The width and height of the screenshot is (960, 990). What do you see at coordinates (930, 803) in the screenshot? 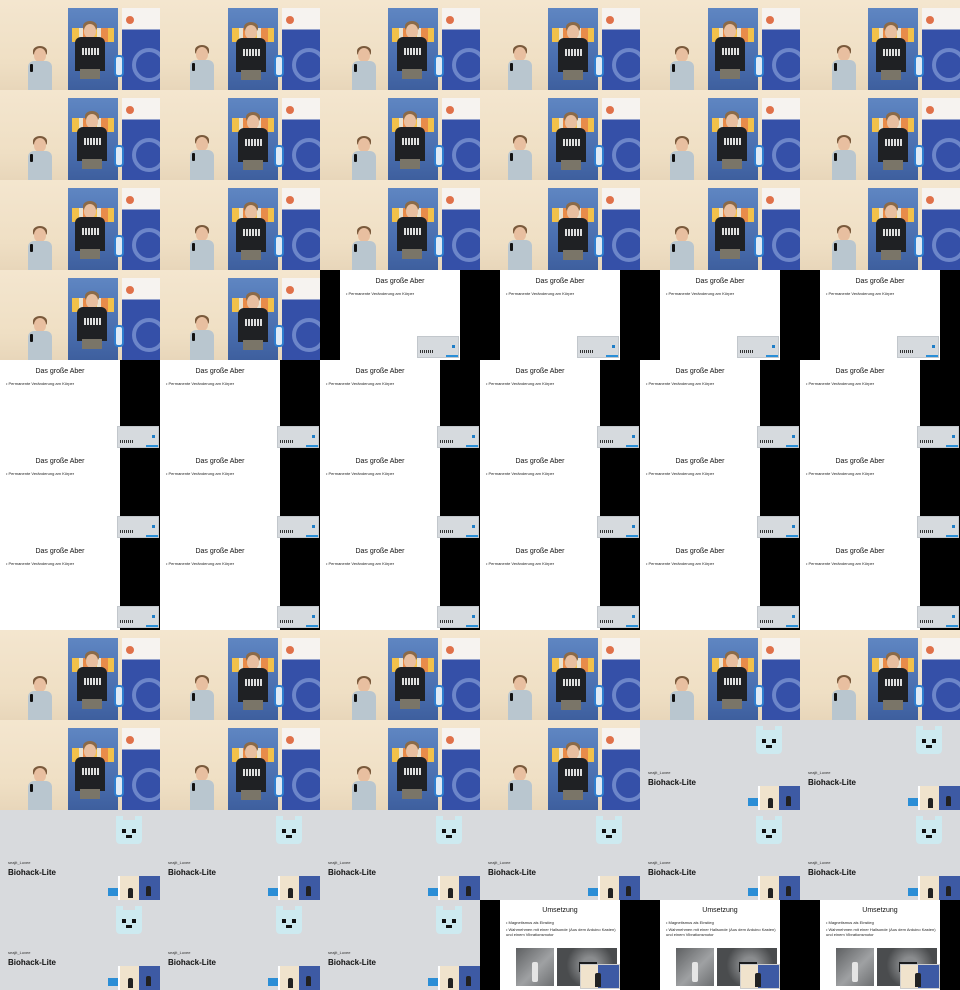
I see `inset-person` at bounding box center [930, 803].